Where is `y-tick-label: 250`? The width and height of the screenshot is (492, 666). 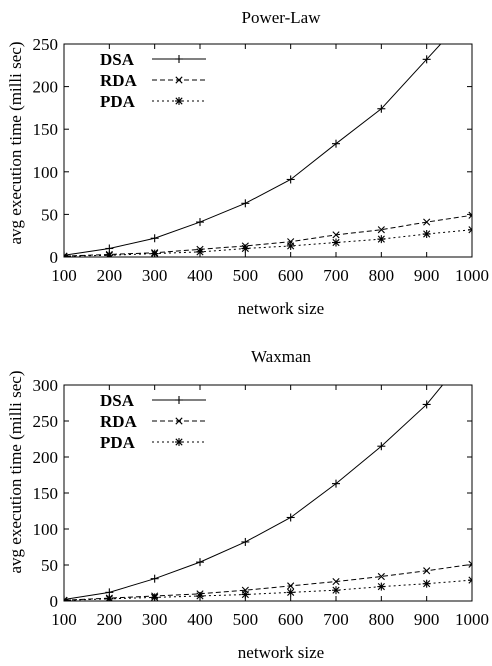 y-tick-label: 250 is located at coordinates (46, 44).